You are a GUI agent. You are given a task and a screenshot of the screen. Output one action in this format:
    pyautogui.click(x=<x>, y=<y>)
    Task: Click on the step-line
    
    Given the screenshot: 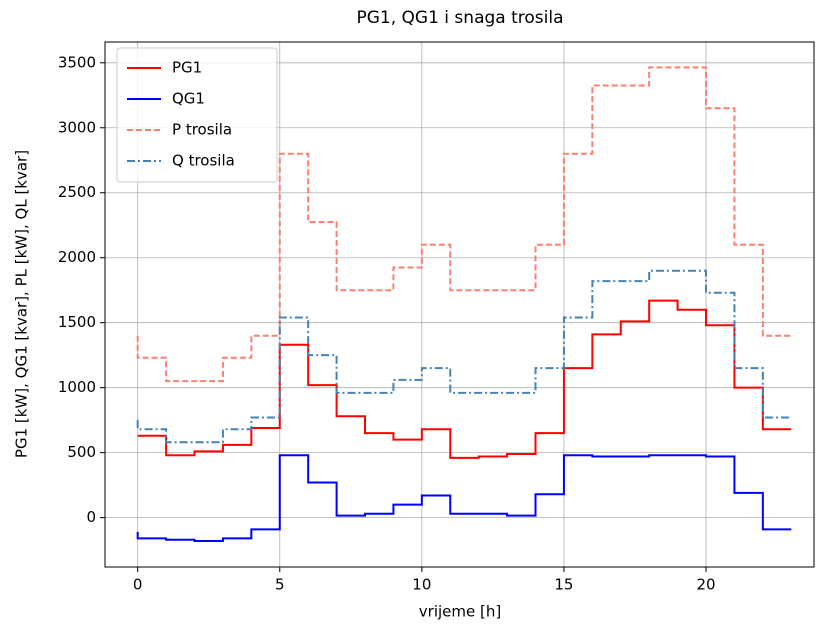 What is the action you would take?
    pyautogui.click(x=464, y=498)
    